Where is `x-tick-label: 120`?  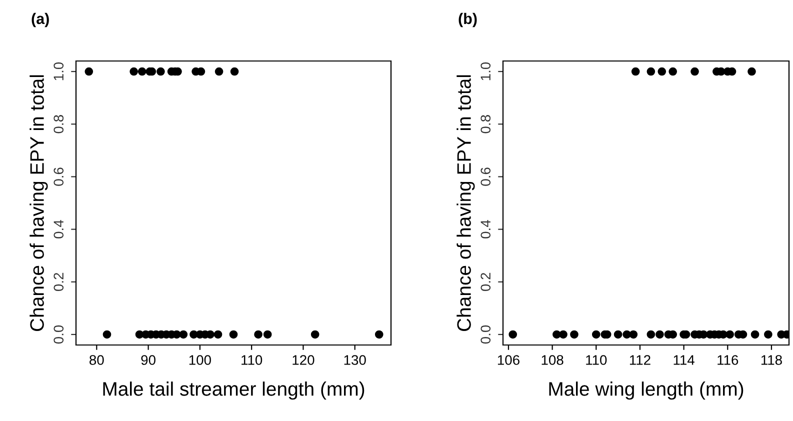 x-tick-label: 120 is located at coordinates (303, 360).